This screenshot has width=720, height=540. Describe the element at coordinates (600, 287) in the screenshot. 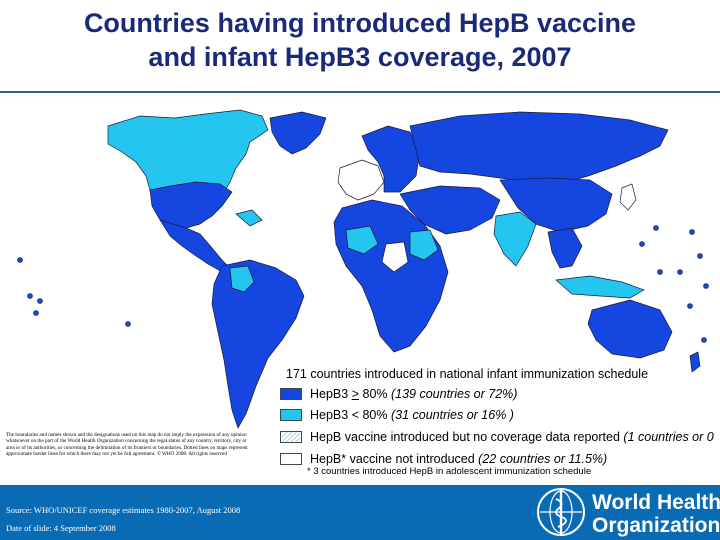

I see `region-indonesia` at that location.